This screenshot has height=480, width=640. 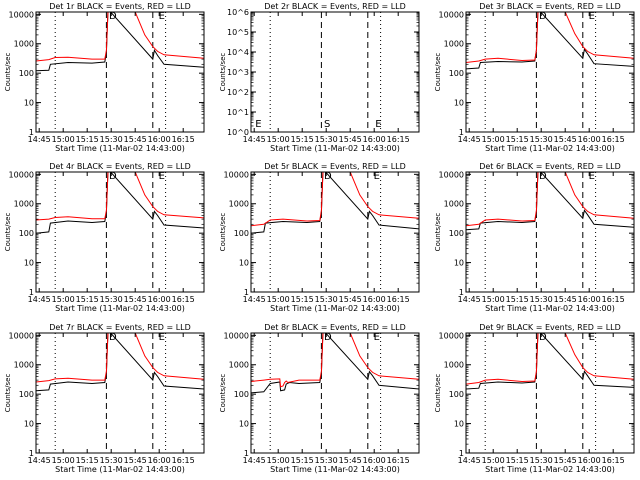 What do you see at coordinates (238, 132) in the screenshot?
I see `y-tick-label: 10^0` at bounding box center [238, 132].